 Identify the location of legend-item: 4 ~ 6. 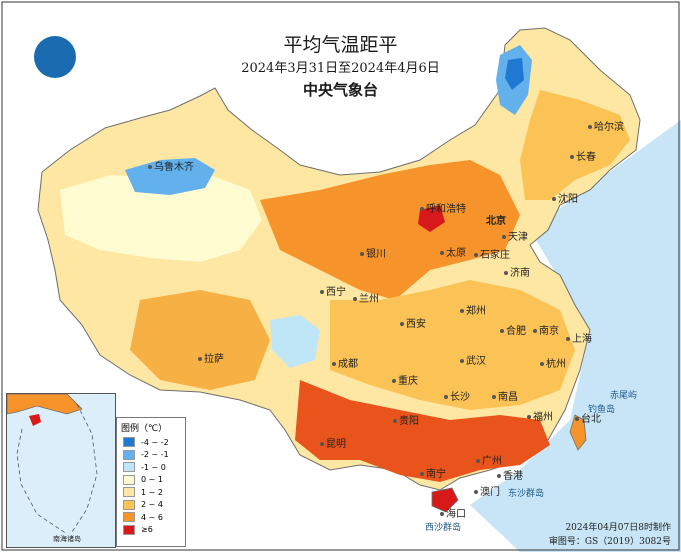
(151, 517).